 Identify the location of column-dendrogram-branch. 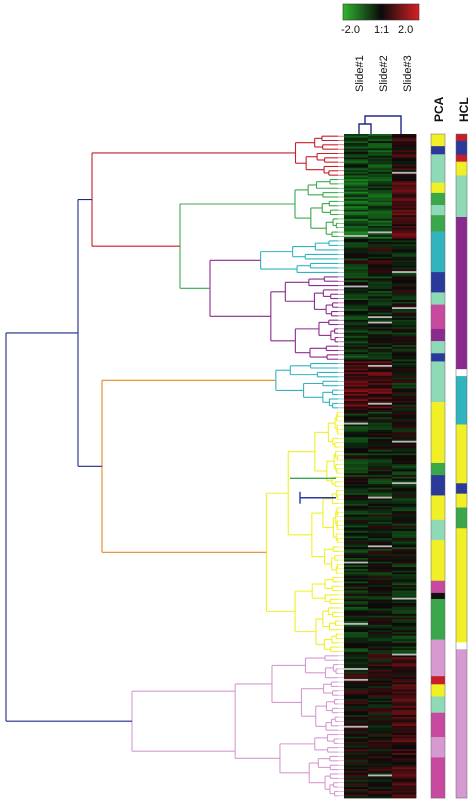
(380, 124).